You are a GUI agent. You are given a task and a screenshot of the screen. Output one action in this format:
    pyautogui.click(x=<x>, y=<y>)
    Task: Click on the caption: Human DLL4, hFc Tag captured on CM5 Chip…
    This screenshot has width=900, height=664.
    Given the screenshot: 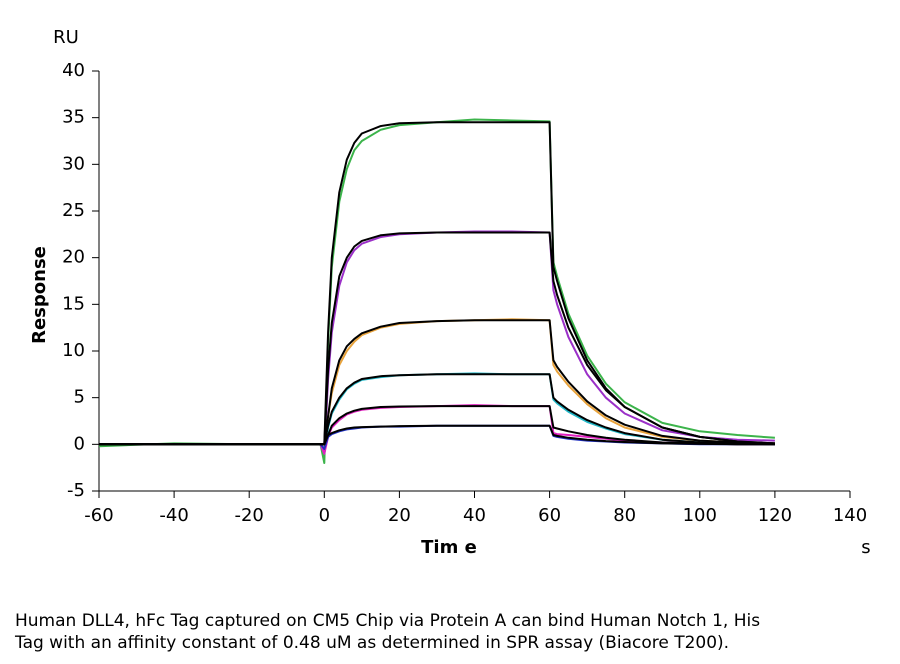 What is the action you would take?
    pyautogui.click(x=387, y=621)
    